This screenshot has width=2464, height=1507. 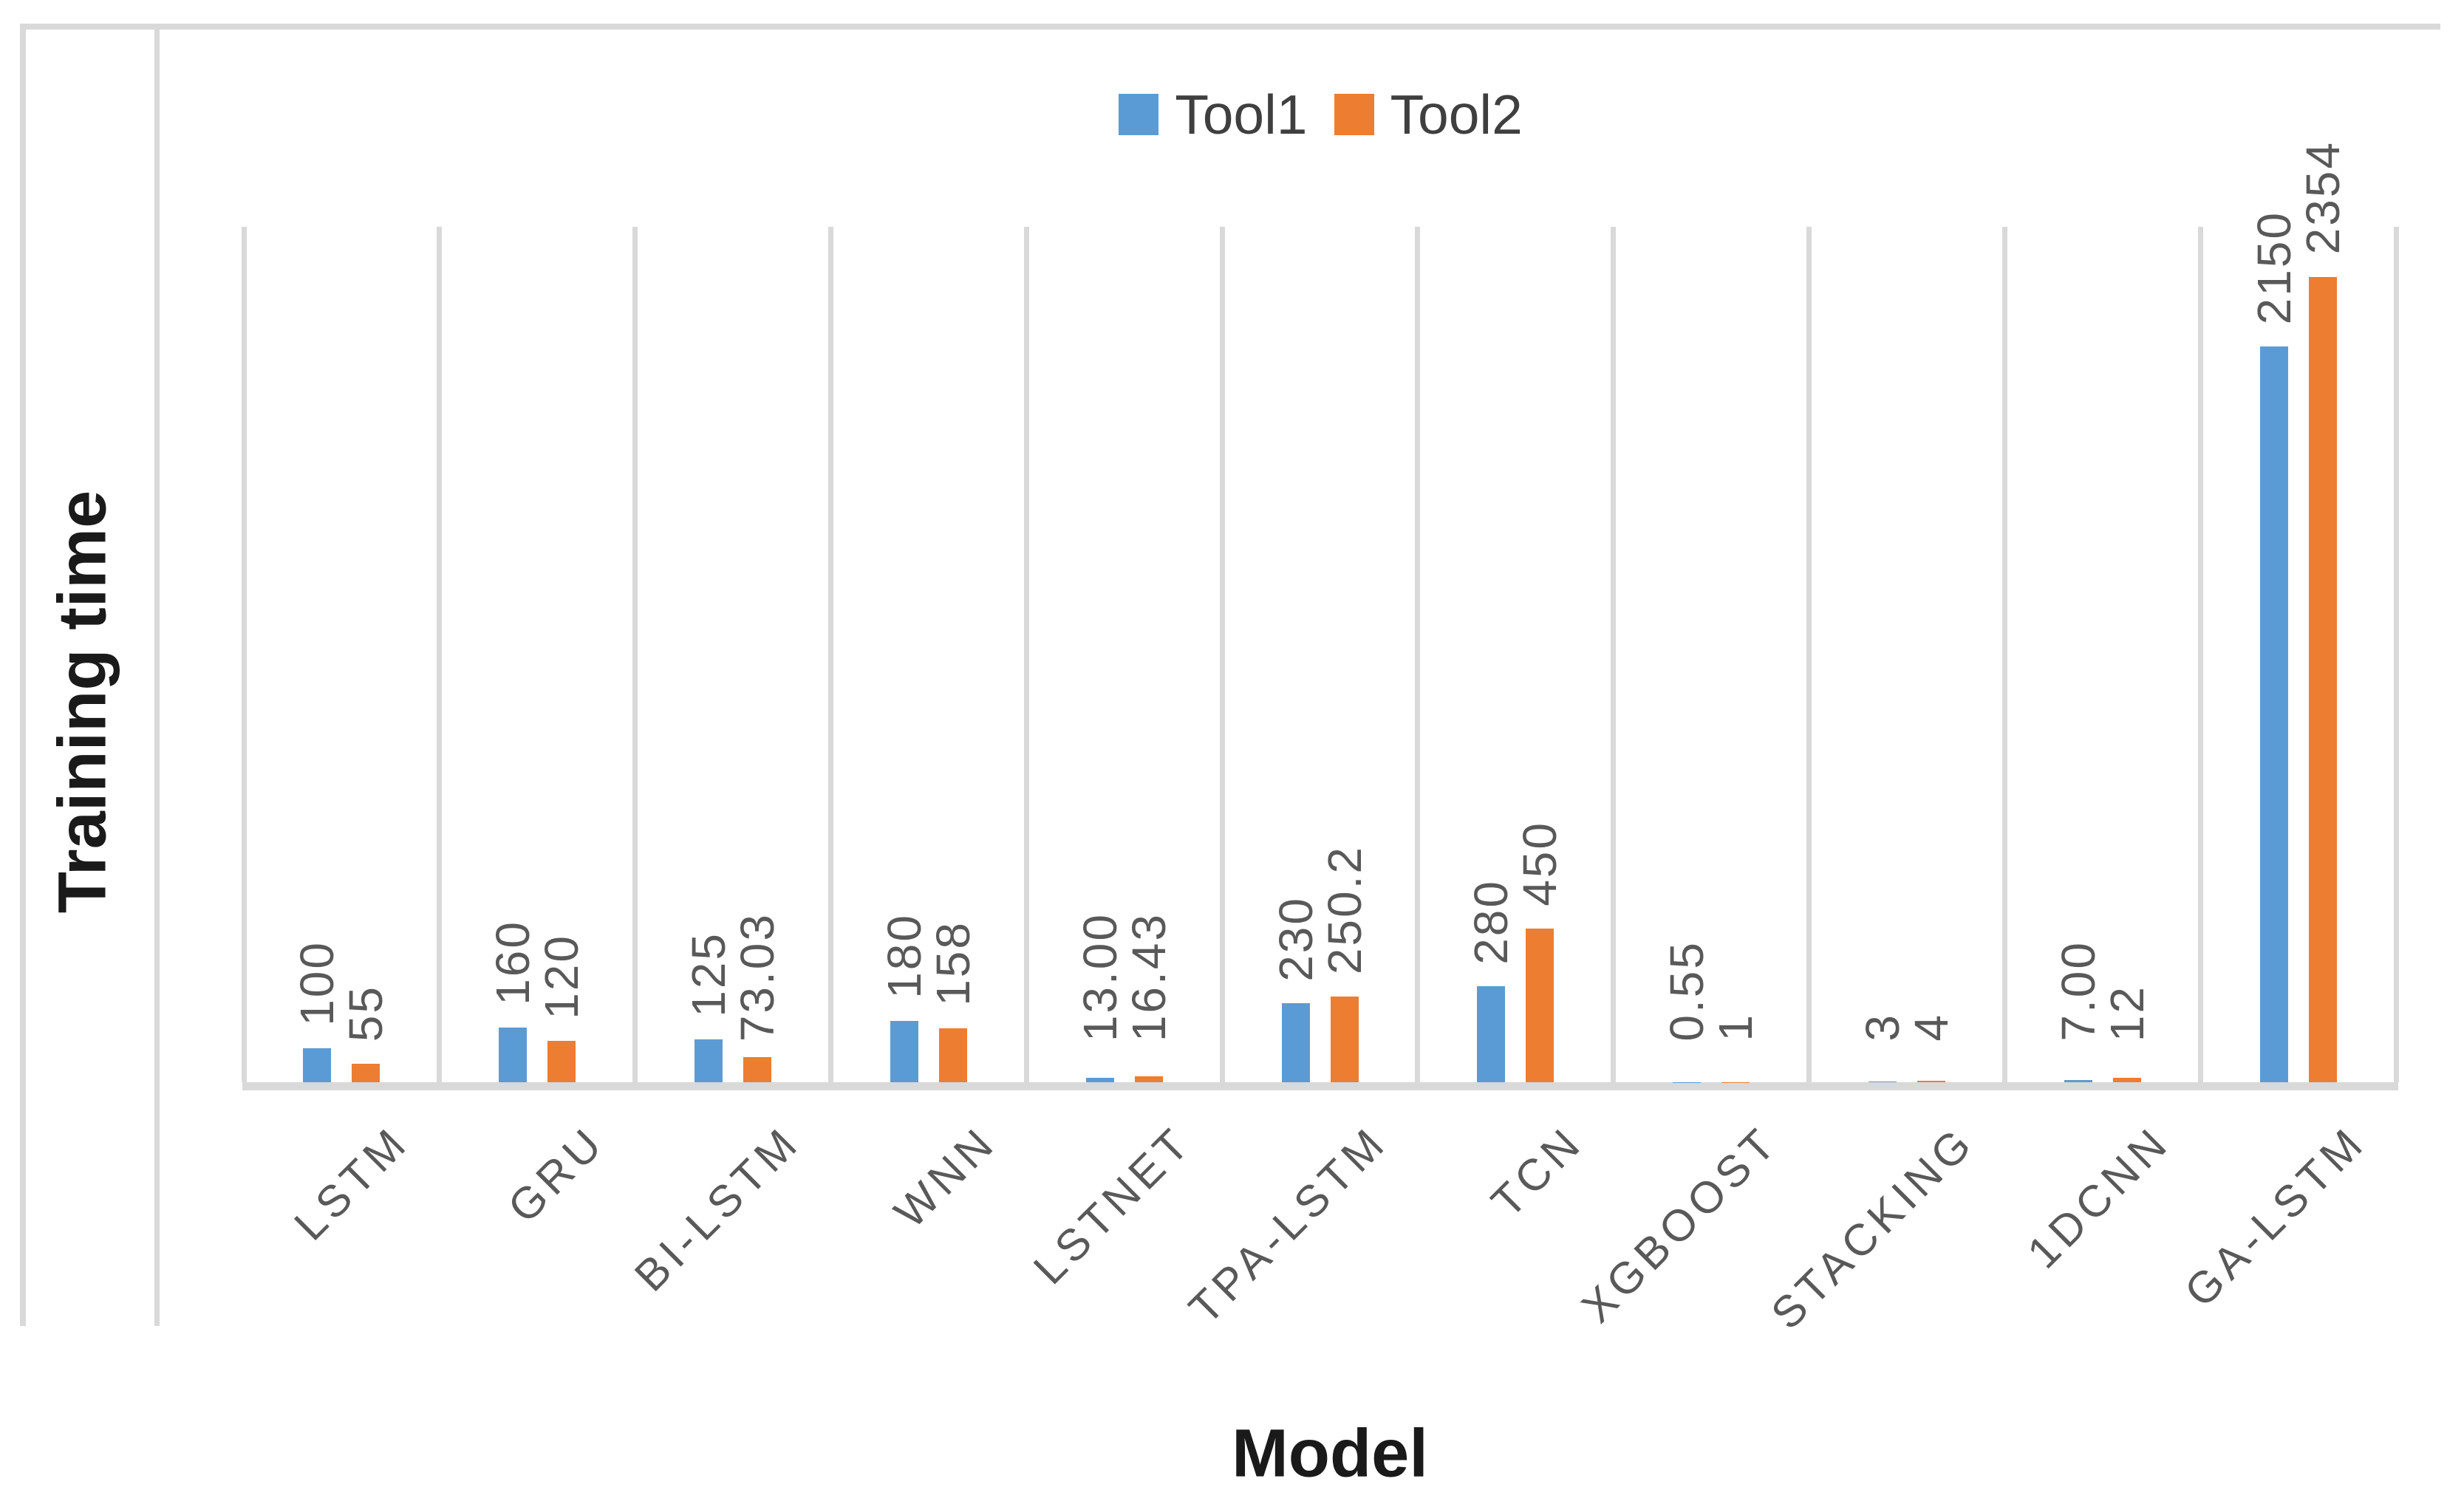 I want to click on data-label: 120, so click(x=562, y=976).